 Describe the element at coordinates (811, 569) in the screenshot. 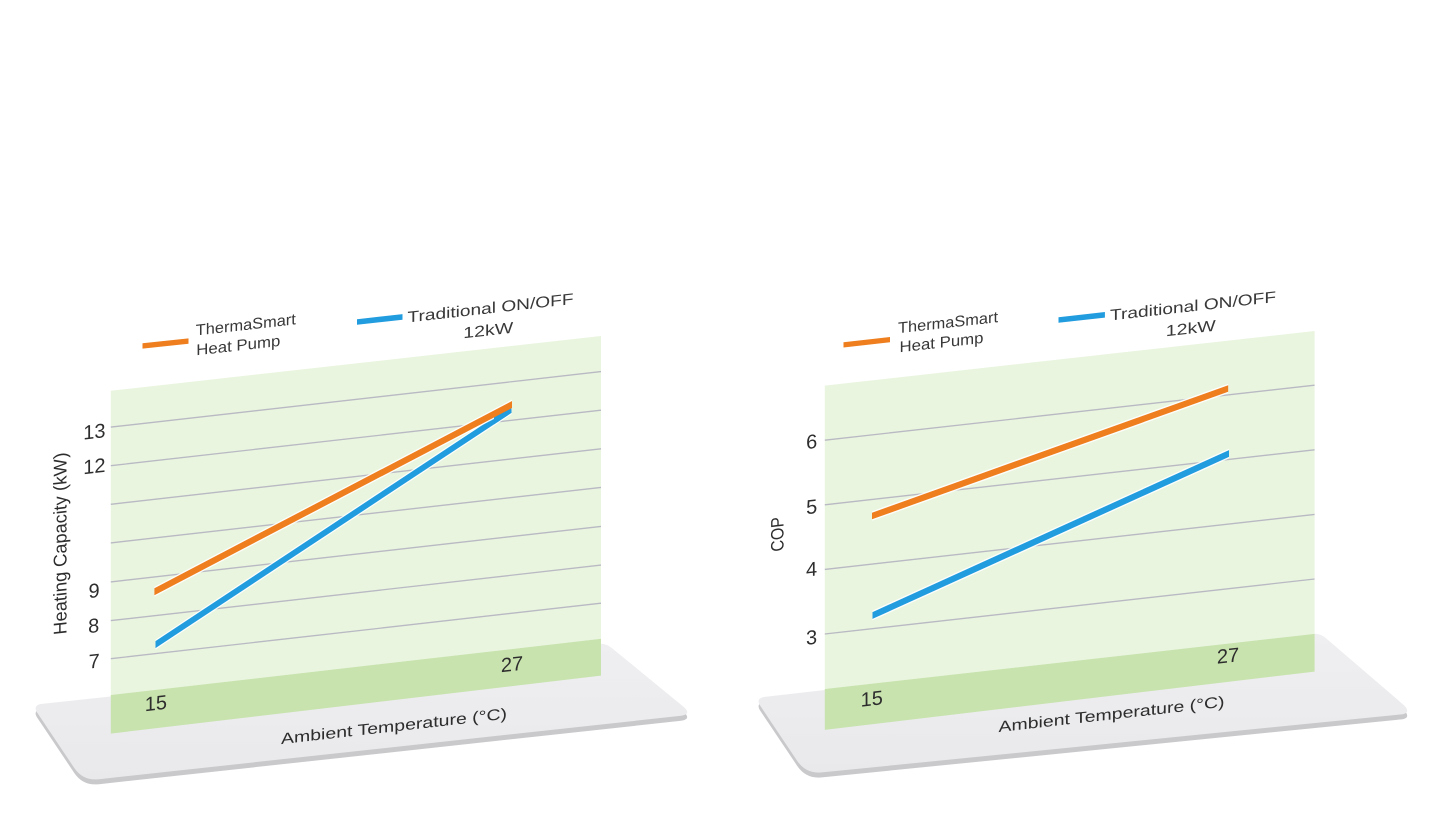

I see `svg-text: 4` at that location.